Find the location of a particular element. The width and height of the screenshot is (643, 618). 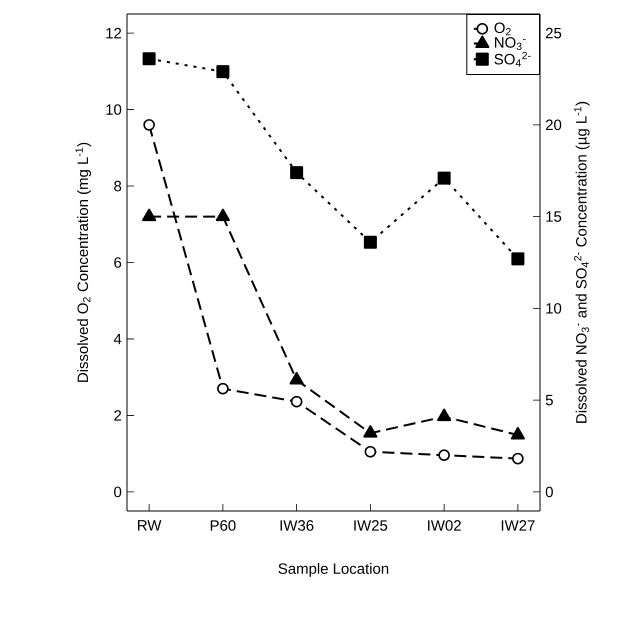

y-axis-title: Dissolved O$_{2}$ Concentration (mg L$^{-1}$) is located at coordinates (84, 262).